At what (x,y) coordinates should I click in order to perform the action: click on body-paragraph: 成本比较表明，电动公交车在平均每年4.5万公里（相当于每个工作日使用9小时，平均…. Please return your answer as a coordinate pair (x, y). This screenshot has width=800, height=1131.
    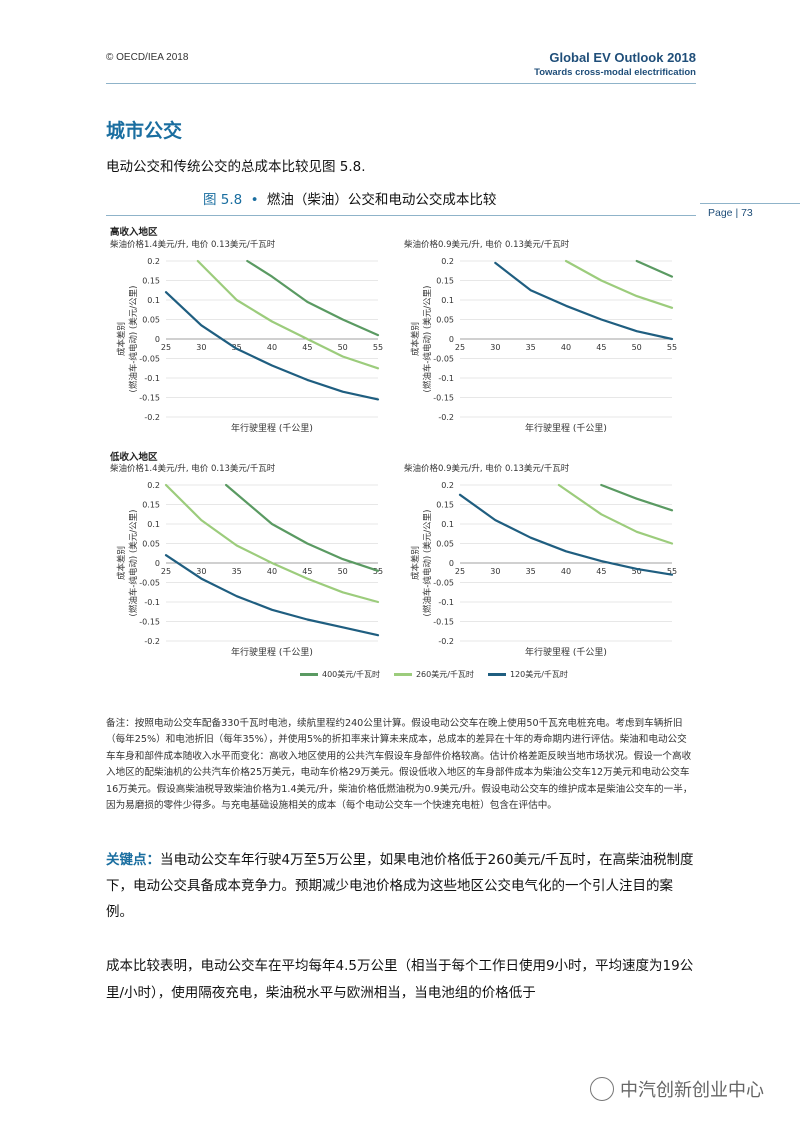
    Looking at the image, I should click on (400, 979).